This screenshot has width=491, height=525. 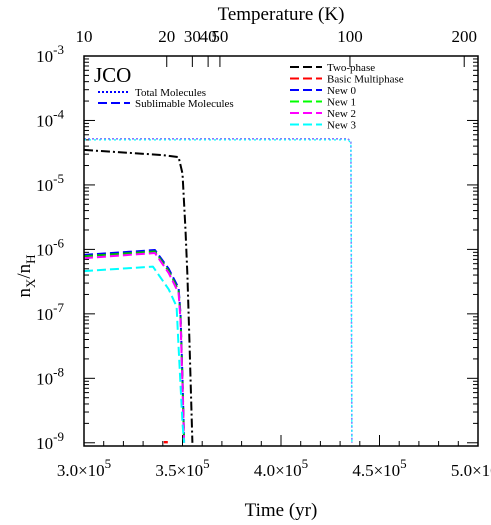 What do you see at coordinates (192, 36) in the screenshot?
I see `top-tick-label: 30` at bounding box center [192, 36].